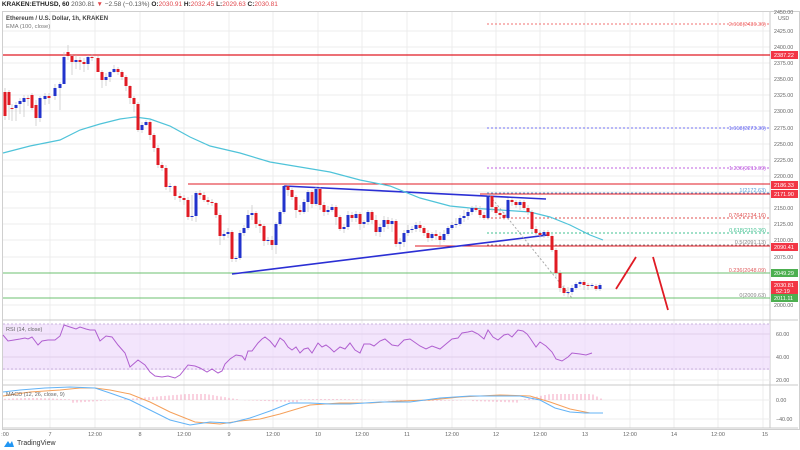 This screenshot has width=800, height=450. Describe the element at coordinates (783, 258) in the screenshot. I see `svg-text: 2075.00` at that location.